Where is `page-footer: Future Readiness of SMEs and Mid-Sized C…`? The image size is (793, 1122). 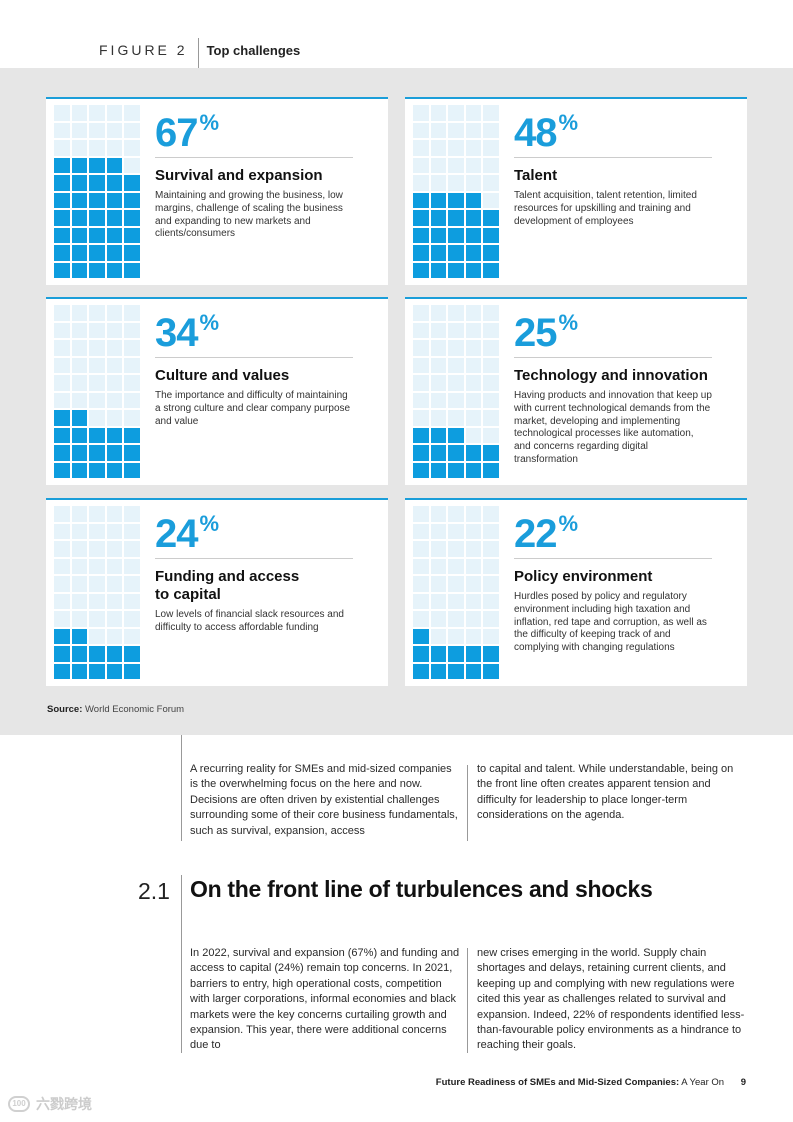 page-footer: Future Readiness of SMEs and Mid-Sized C… is located at coordinates (591, 1082).